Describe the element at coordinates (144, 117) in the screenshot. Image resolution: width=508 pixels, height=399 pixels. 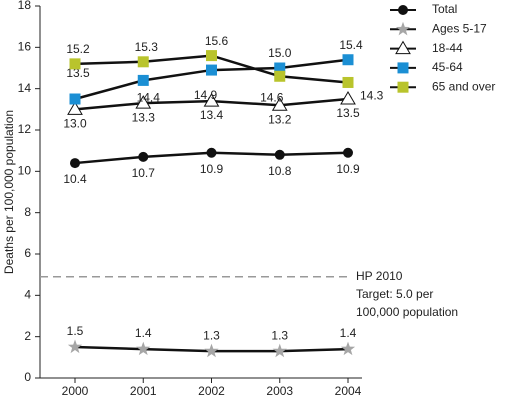
I see `data-label: 13.3` at that location.